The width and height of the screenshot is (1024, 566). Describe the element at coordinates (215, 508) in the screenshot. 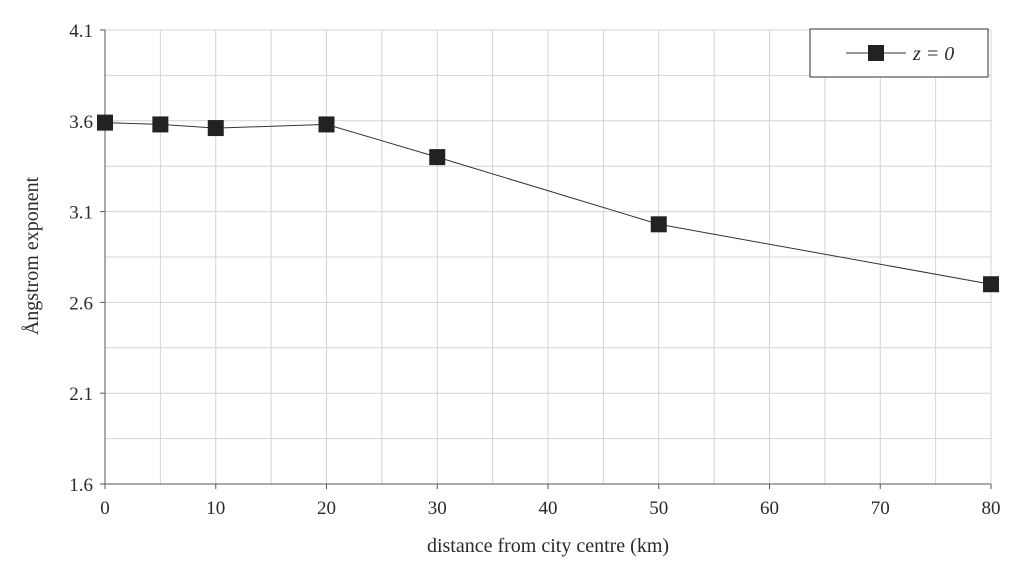

I see `x-tick-label: 10` at that location.